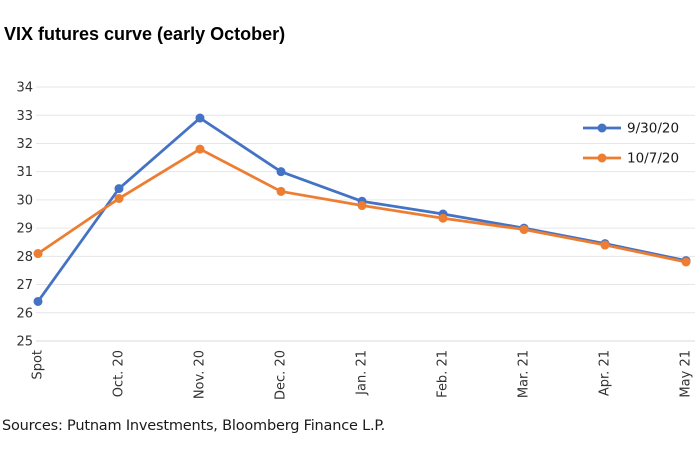 The height and width of the screenshot is (462, 700). Describe the element at coordinates (653, 159) in the screenshot. I see `legend-label-10-7-20: 10/7/20` at that location.